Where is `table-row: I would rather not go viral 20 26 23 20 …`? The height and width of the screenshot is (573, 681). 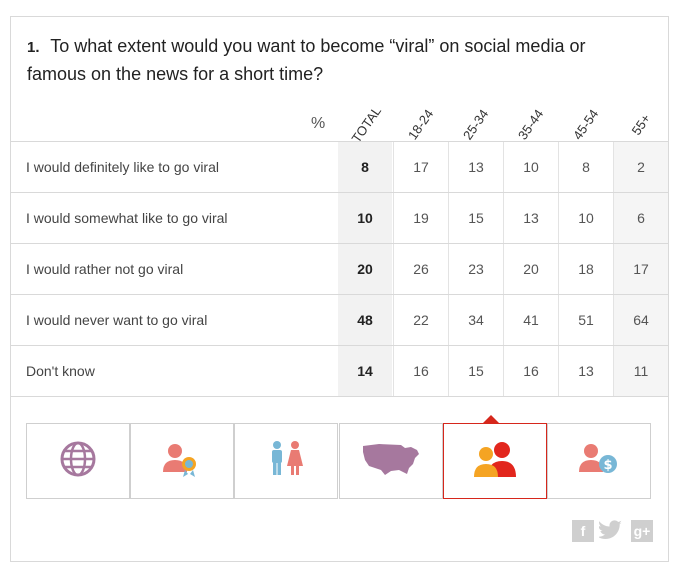 table-row: I would rather not go viral 20 26 23 20 … is located at coordinates (339, 269).